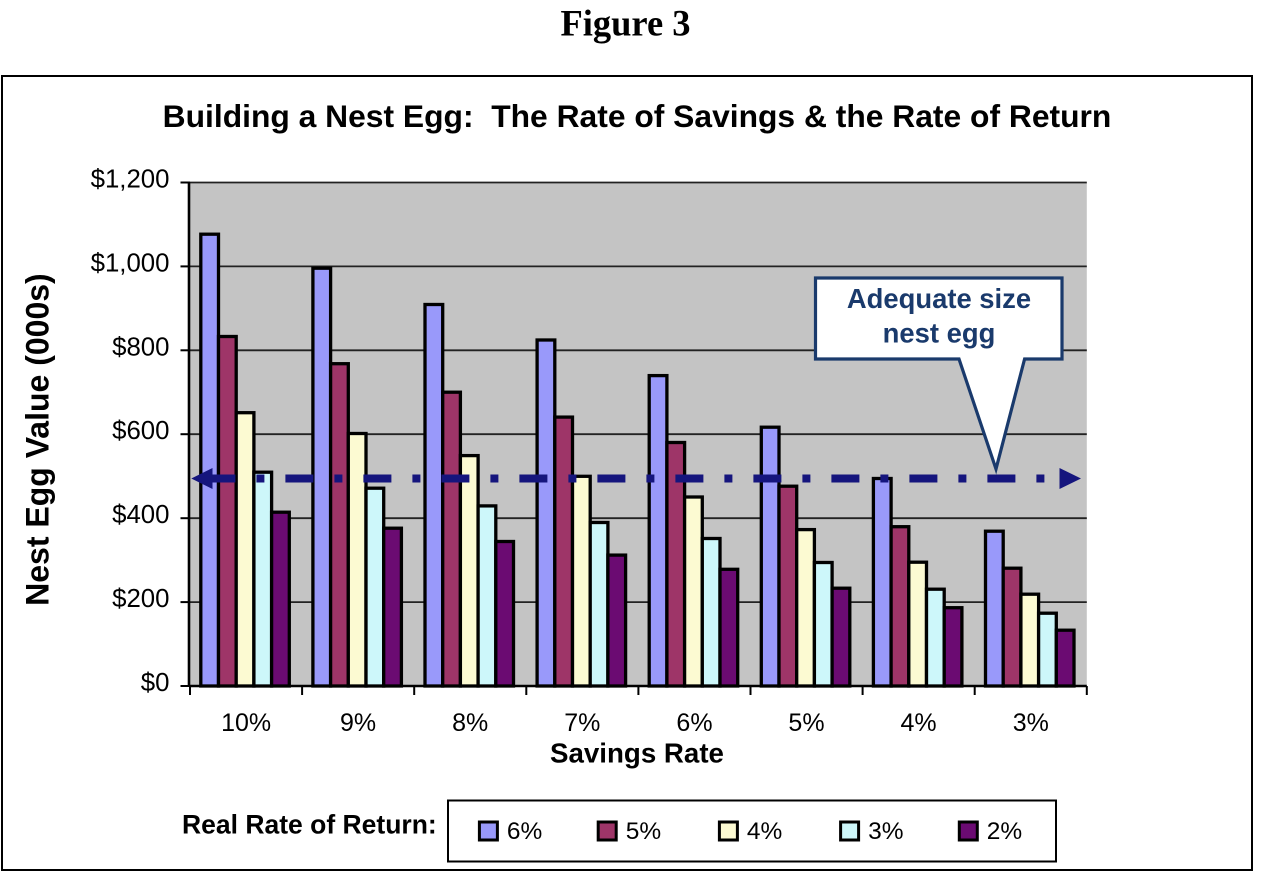 The height and width of the screenshot is (895, 1274). What do you see at coordinates (939, 333) in the screenshot?
I see `svg-text: nest egg` at bounding box center [939, 333].